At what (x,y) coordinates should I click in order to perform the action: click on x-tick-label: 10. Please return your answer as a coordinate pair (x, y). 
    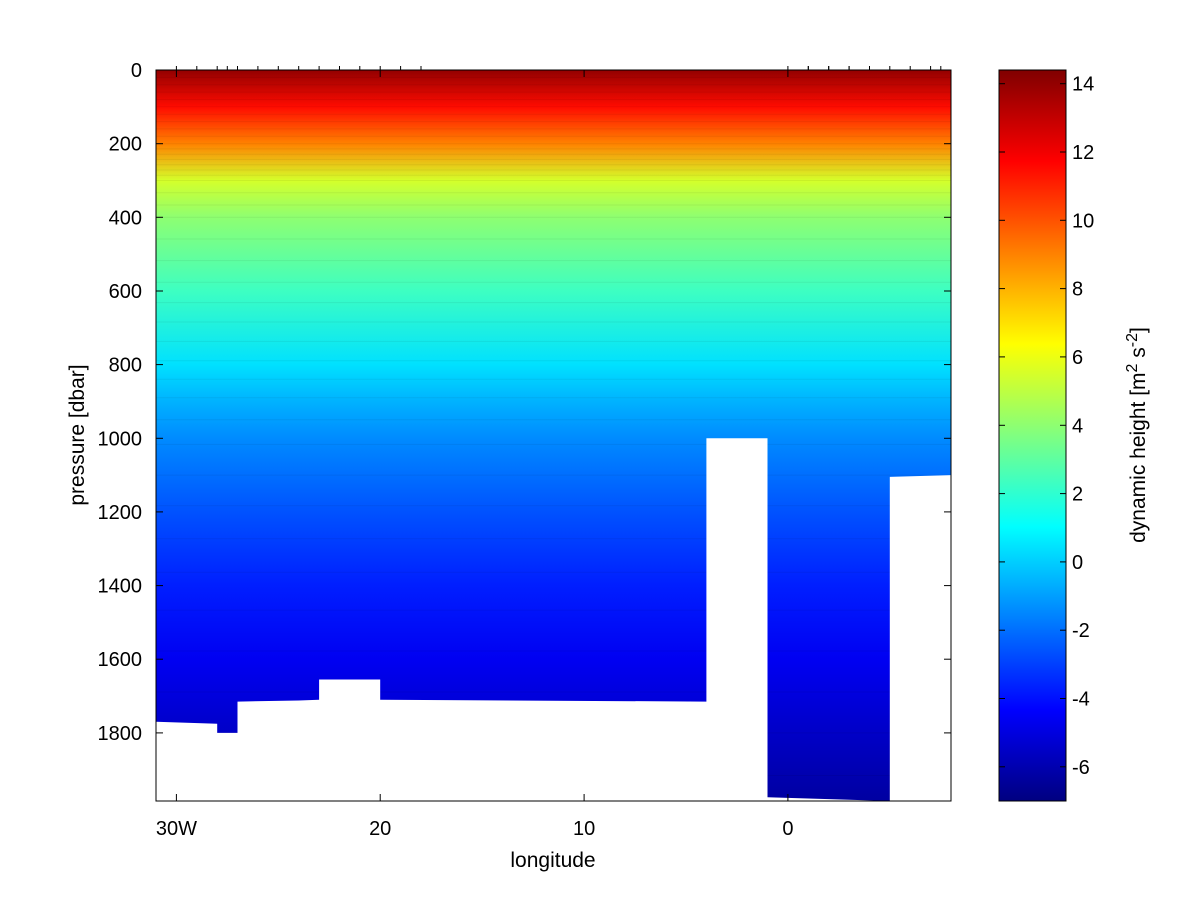
    Looking at the image, I should click on (584, 829).